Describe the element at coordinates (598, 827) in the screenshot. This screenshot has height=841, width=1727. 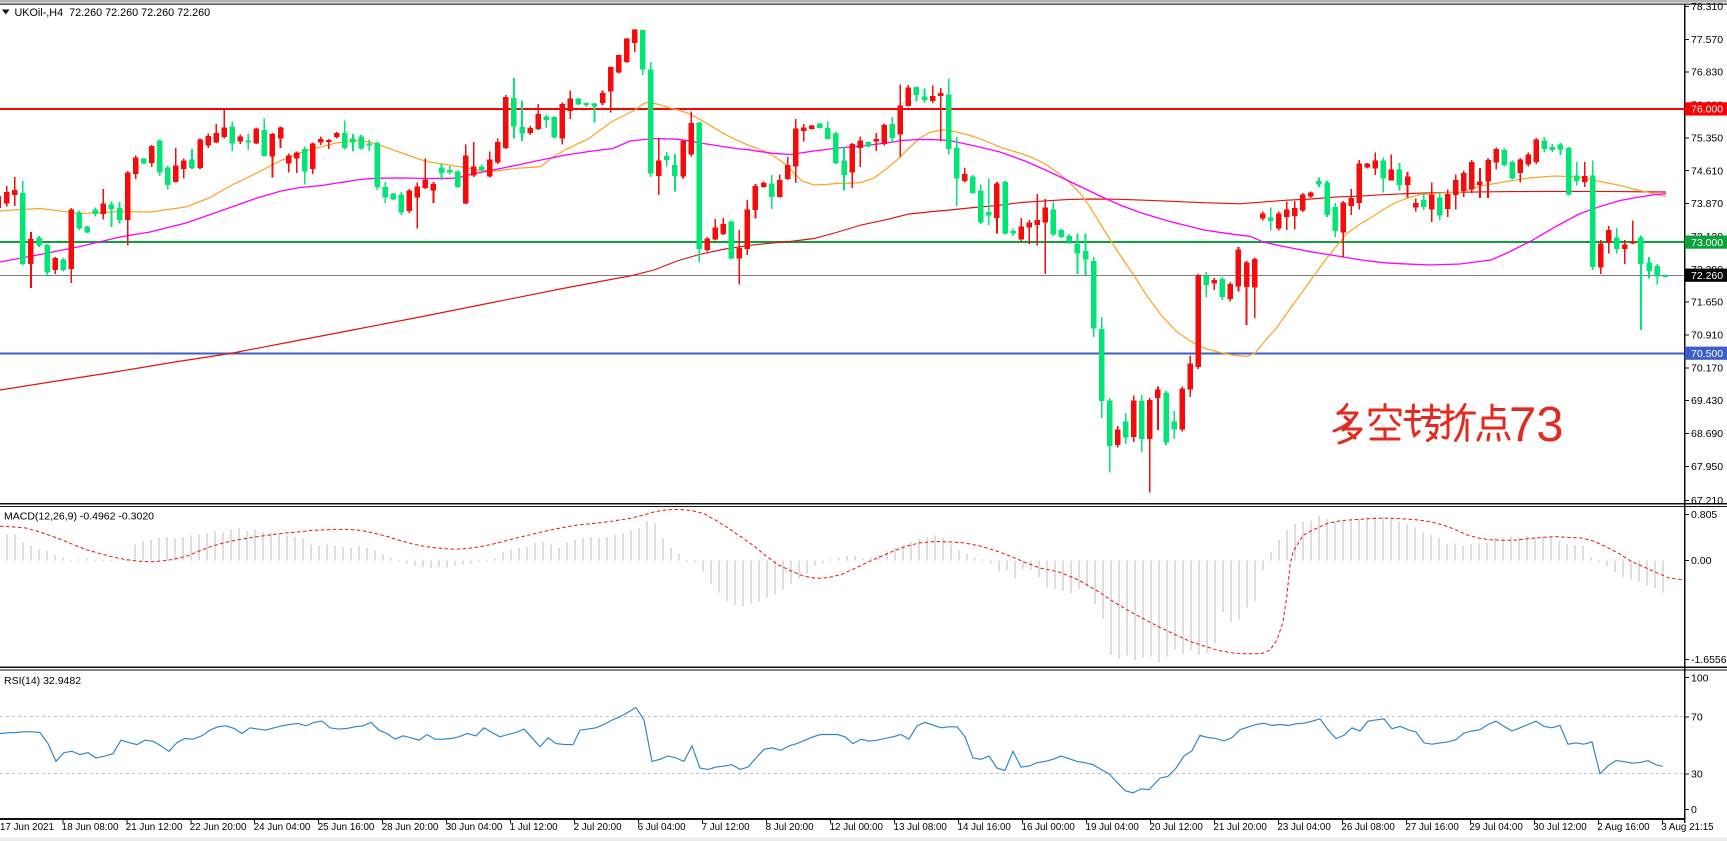
I see `svg-text: 2 Jul 20:00` at that location.